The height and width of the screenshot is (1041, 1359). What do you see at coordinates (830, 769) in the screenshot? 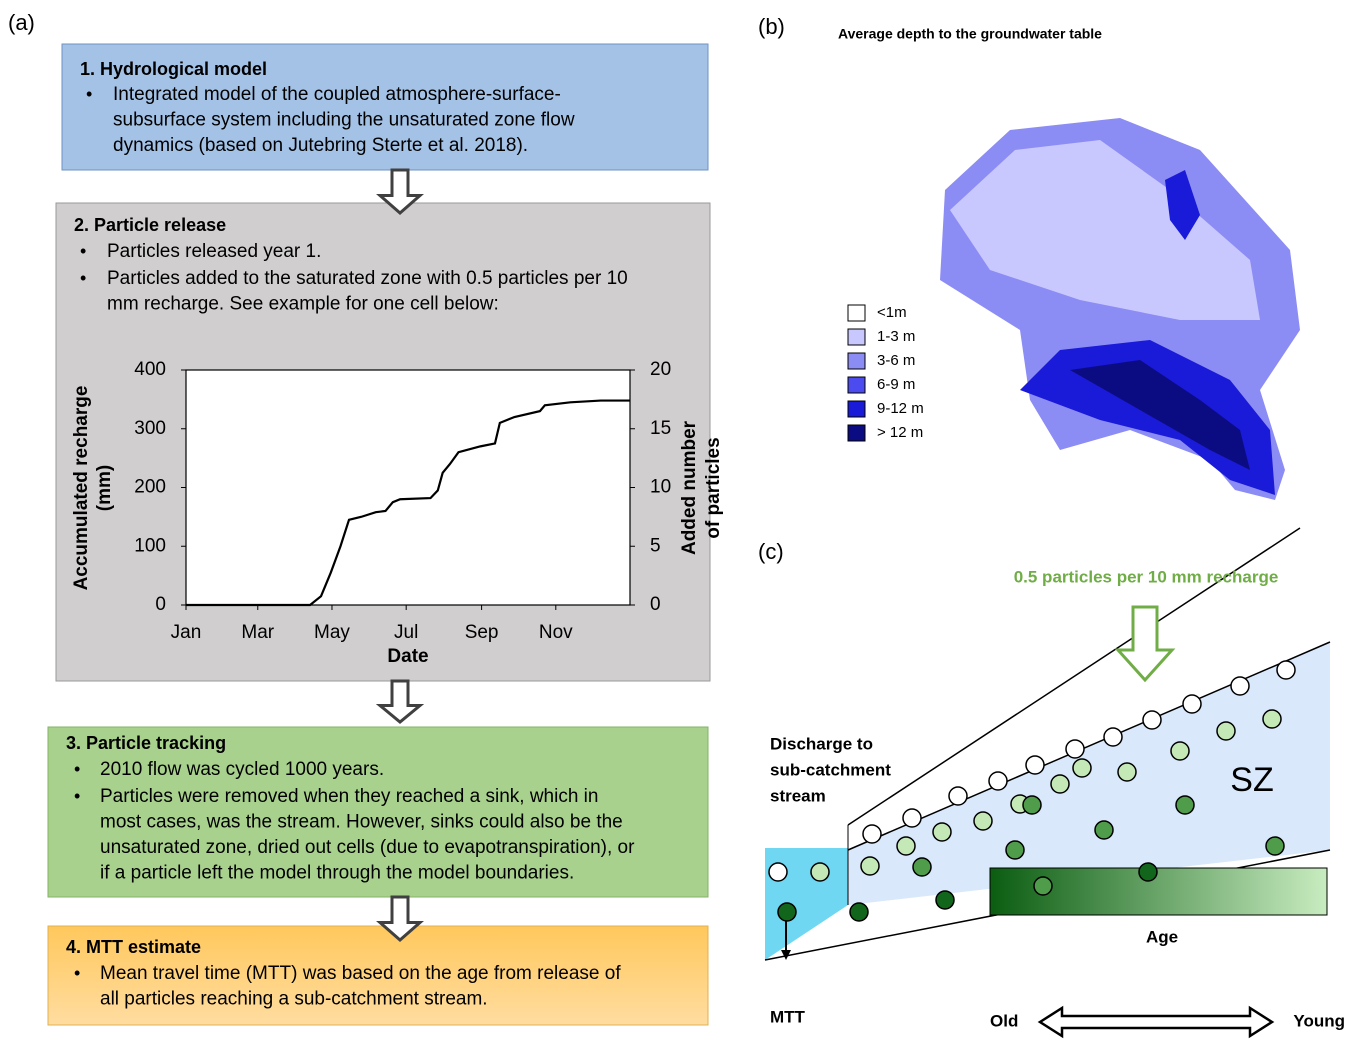
I see `discharge-label: sub-catchment` at bounding box center [830, 769].